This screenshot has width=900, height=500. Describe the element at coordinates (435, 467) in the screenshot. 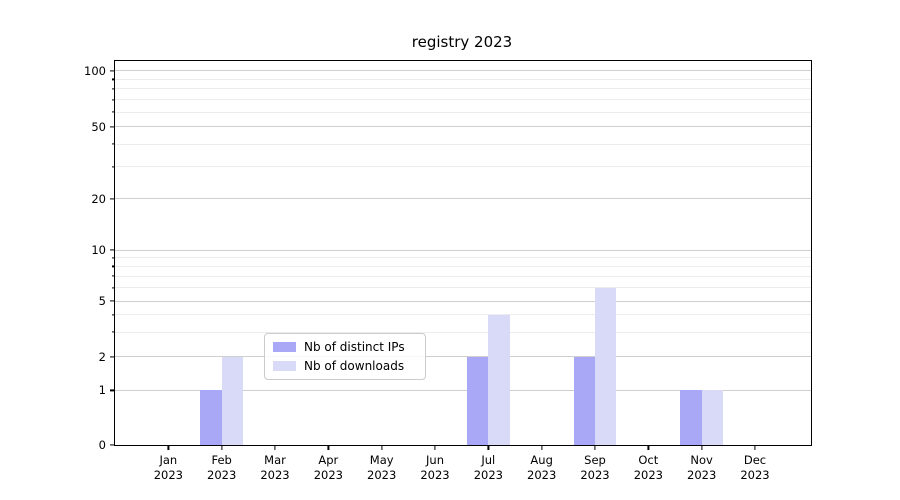

I see `x-tick-label: Jun 2023` at that location.